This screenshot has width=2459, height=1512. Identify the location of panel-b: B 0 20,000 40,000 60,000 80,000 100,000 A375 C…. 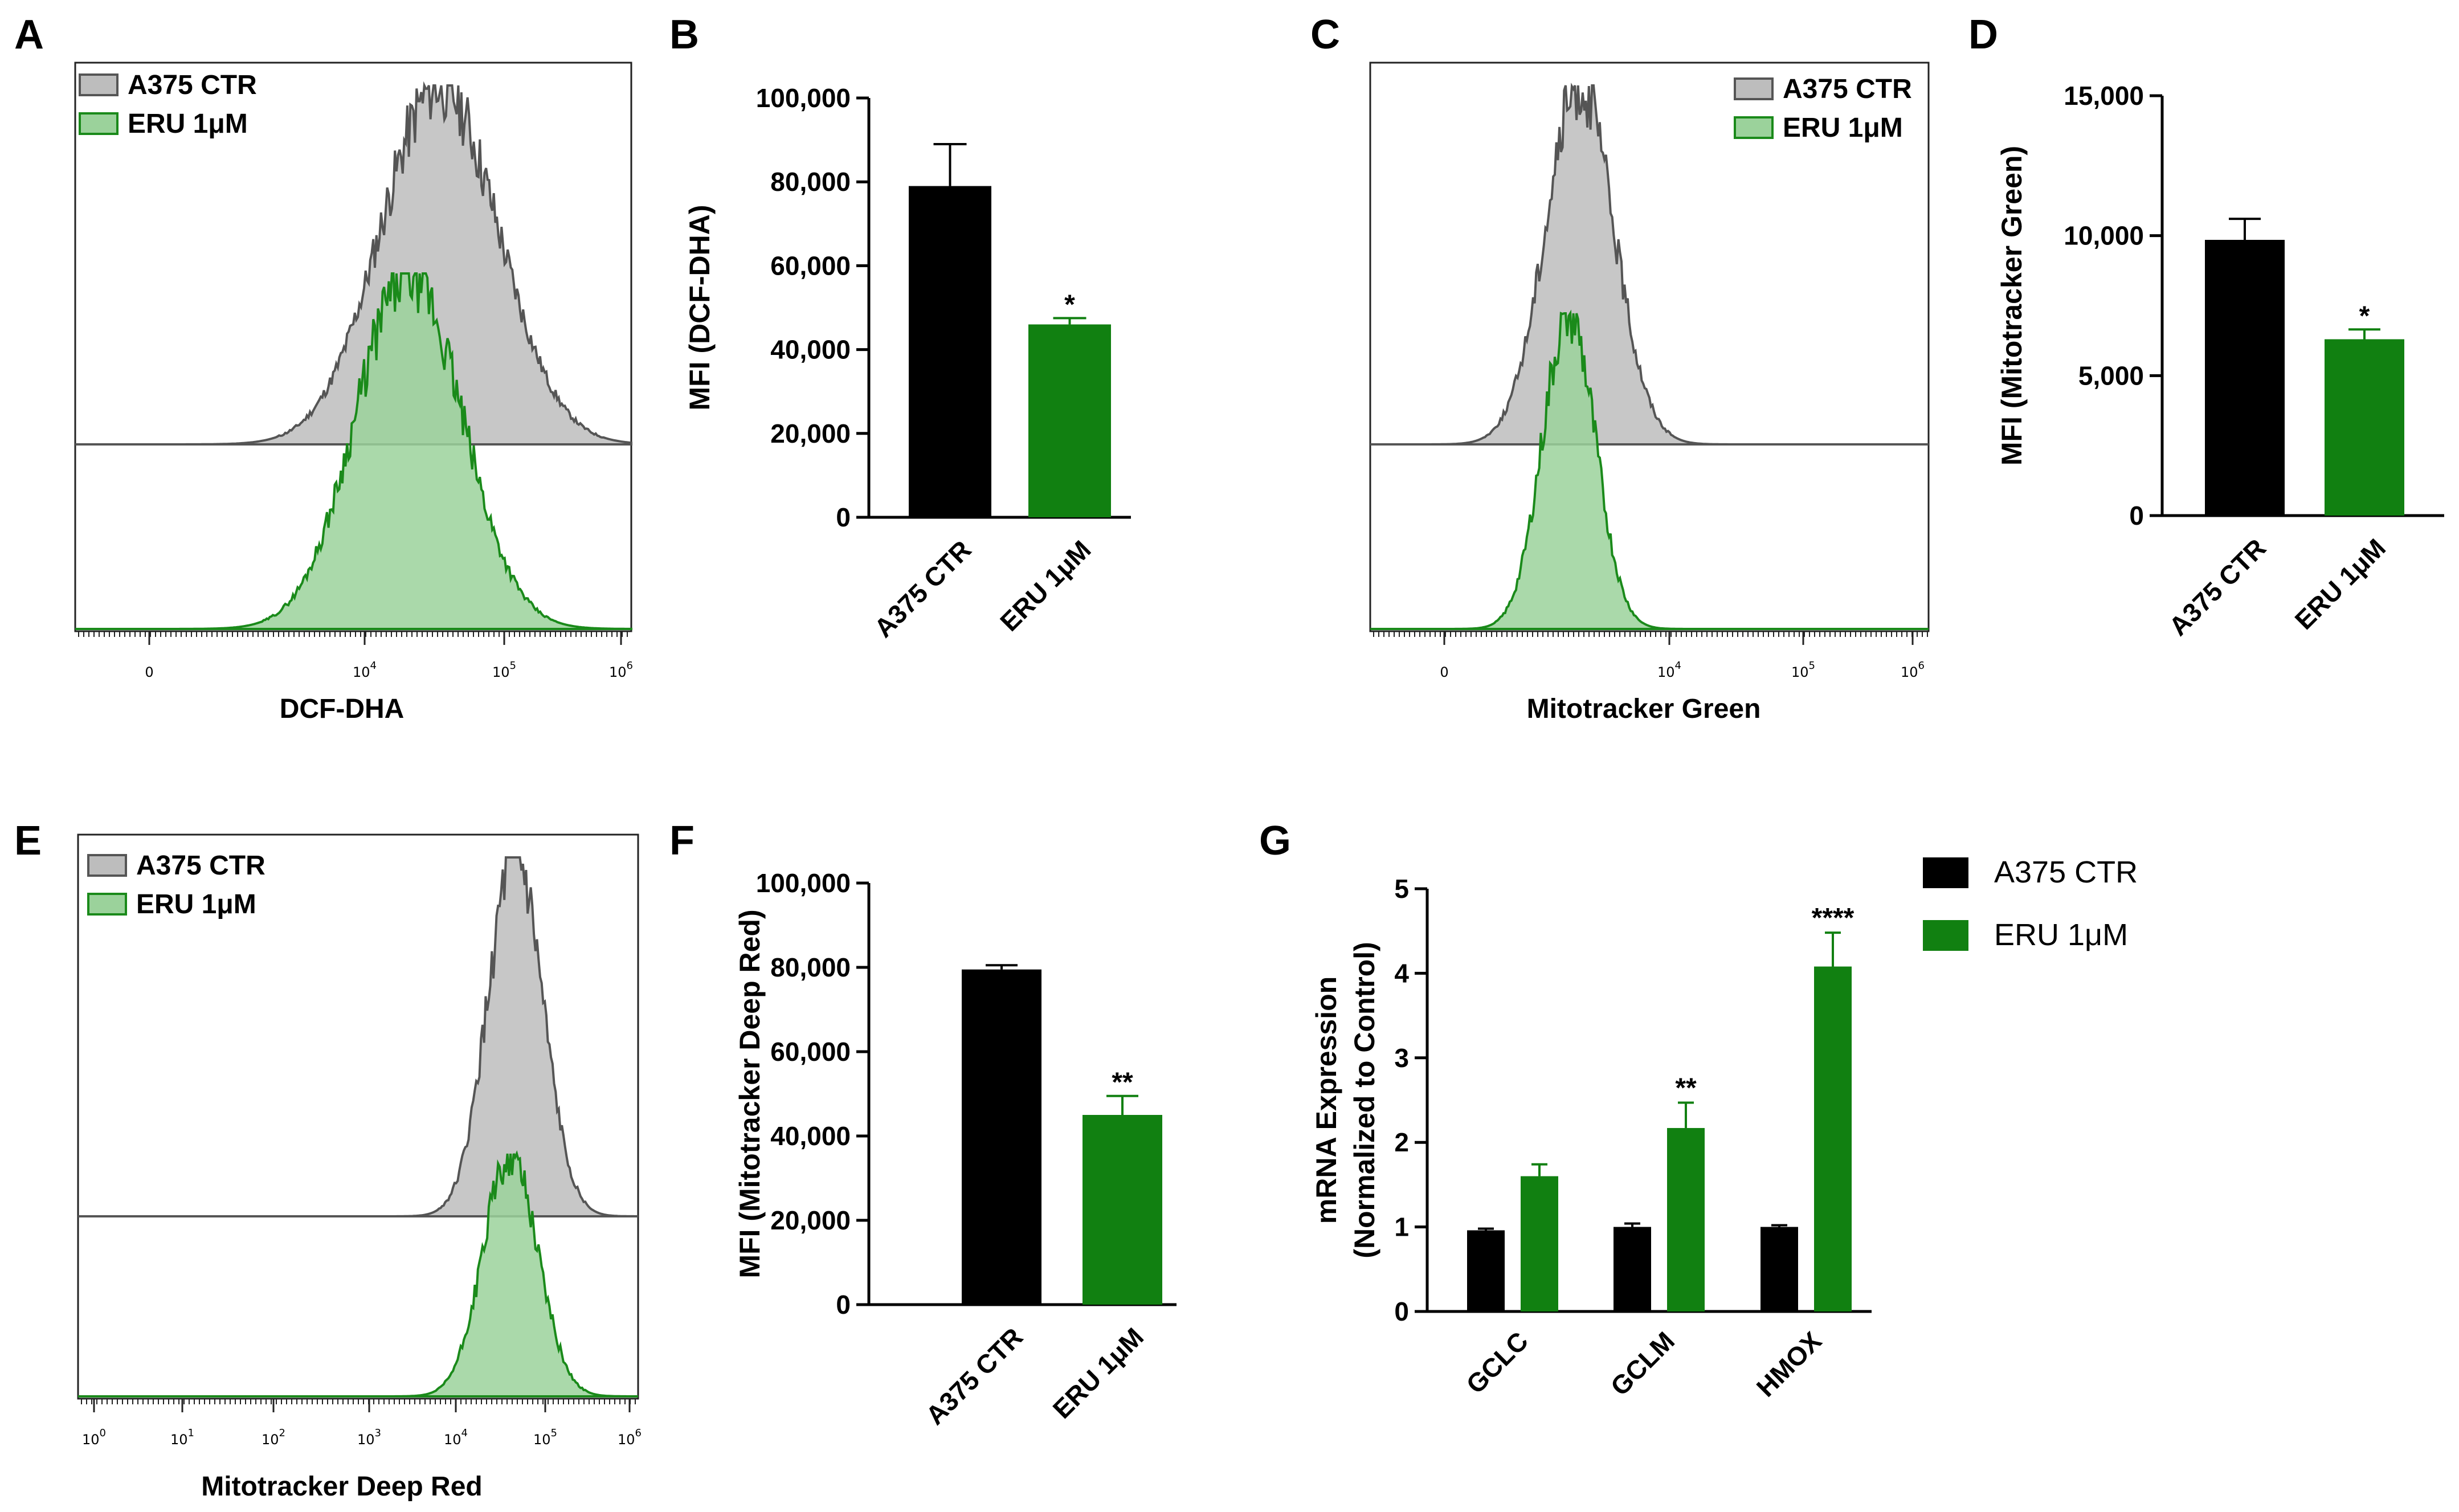
(900, 327).